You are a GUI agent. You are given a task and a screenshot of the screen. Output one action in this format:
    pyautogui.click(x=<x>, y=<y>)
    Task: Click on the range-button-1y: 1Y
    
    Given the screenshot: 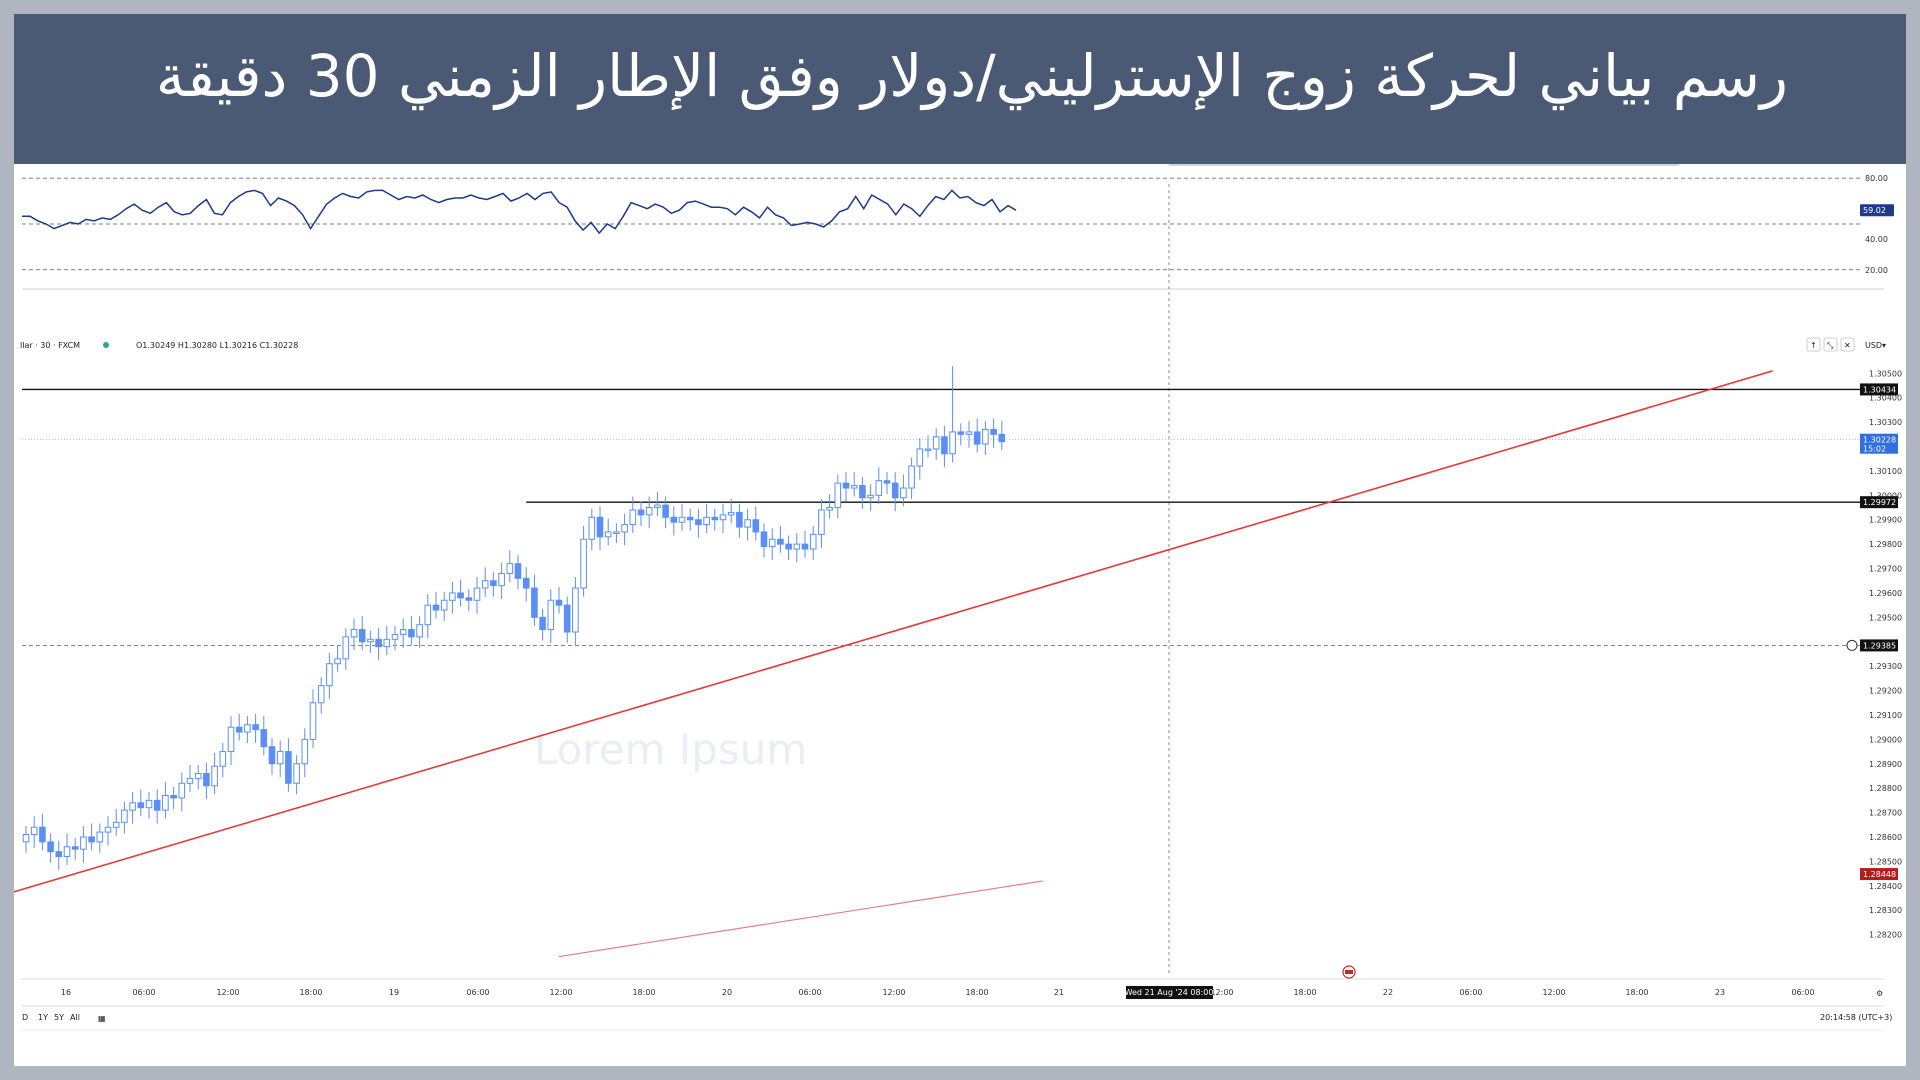 What is the action you would take?
    pyautogui.click(x=43, y=1017)
    